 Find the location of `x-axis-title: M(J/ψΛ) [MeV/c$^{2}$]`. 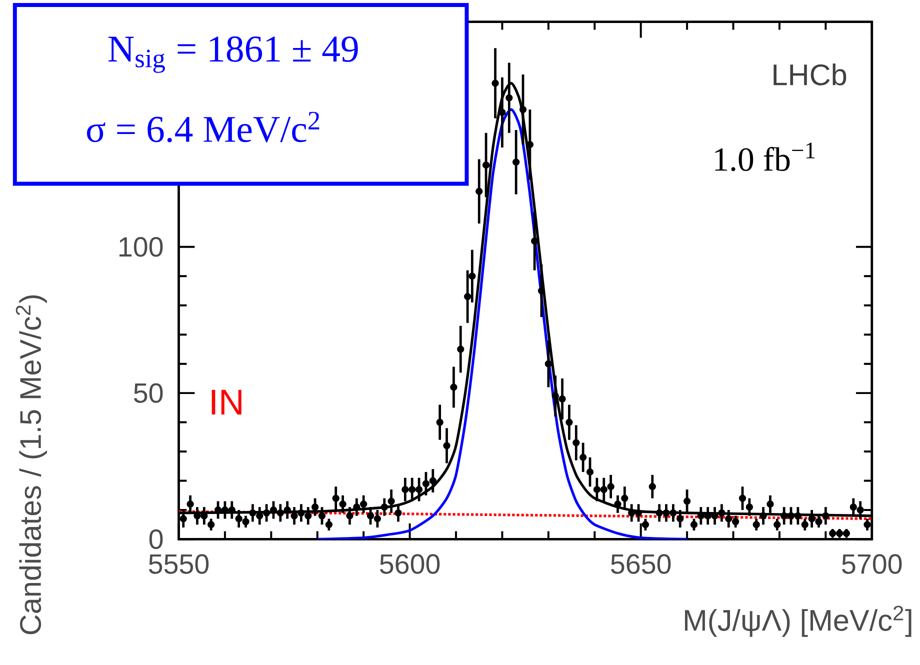

x-axis-title: M(J/ψΛ) [MeV/c$^{2}$] is located at coordinates (798, 621).